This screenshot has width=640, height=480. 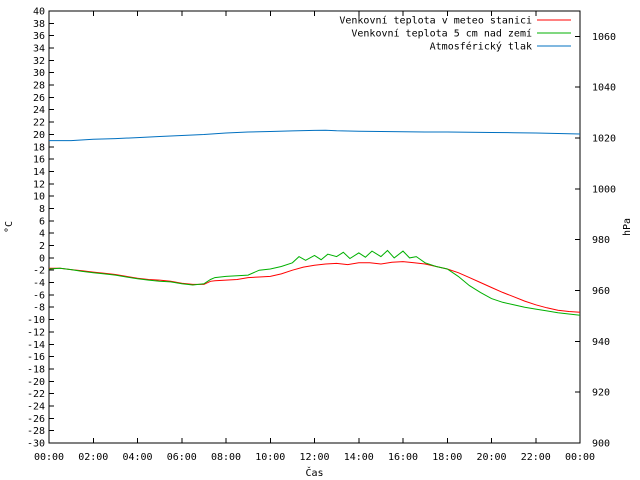 I want to click on y-left-tick-label: 24, so click(x=39, y=110).